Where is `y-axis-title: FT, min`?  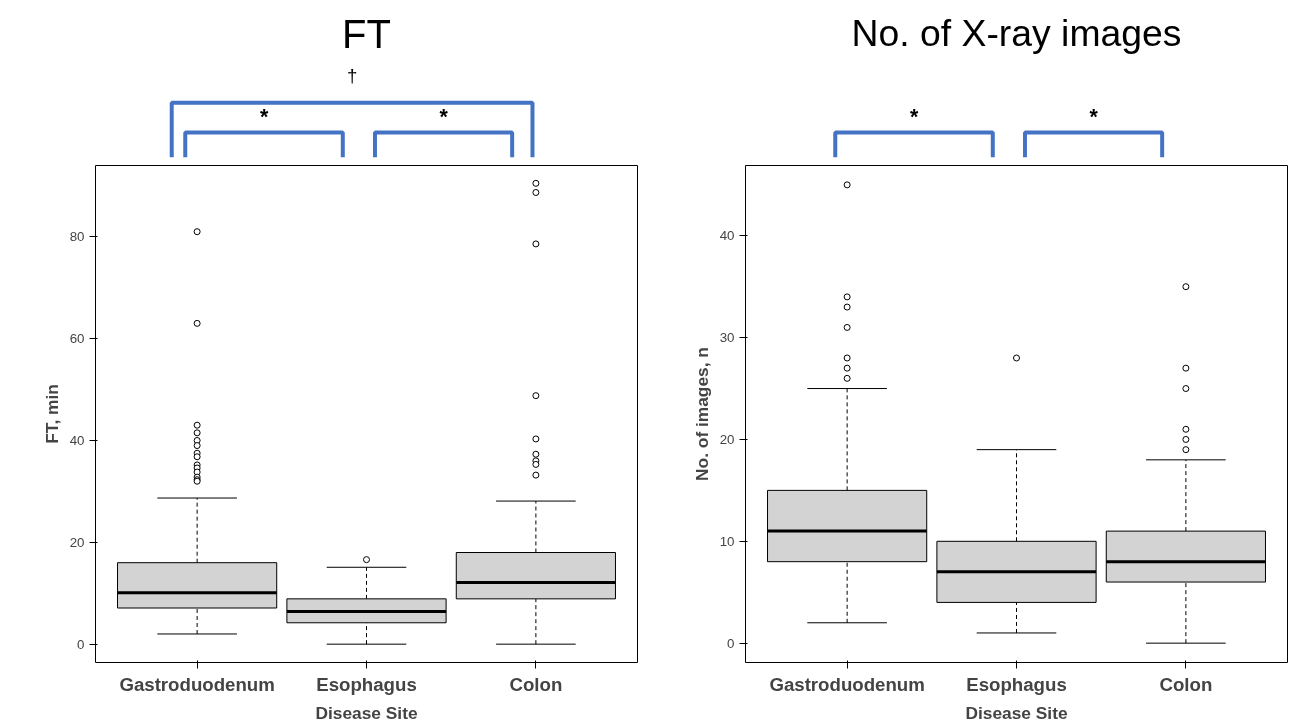
y-axis-title: FT, min is located at coordinates (51, 414).